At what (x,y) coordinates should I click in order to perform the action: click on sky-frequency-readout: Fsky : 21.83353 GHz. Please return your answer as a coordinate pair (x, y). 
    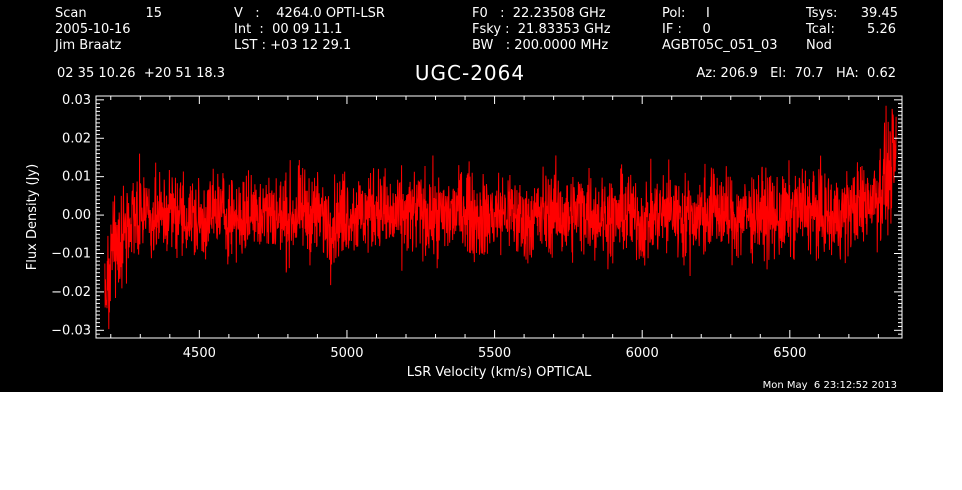
    Looking at the image, I should click on (541, 29).